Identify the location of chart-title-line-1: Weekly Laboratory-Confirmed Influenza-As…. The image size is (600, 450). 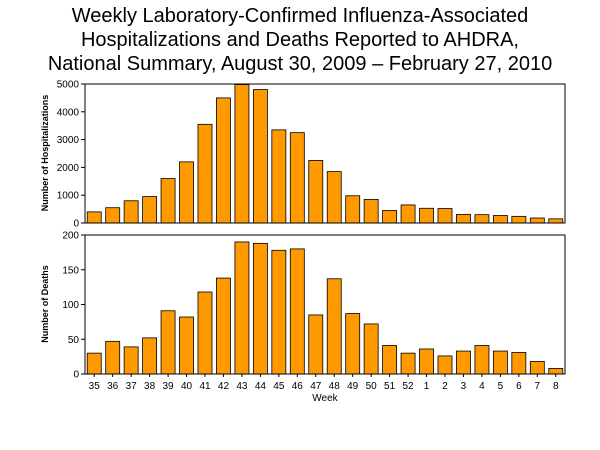
(300, 16).